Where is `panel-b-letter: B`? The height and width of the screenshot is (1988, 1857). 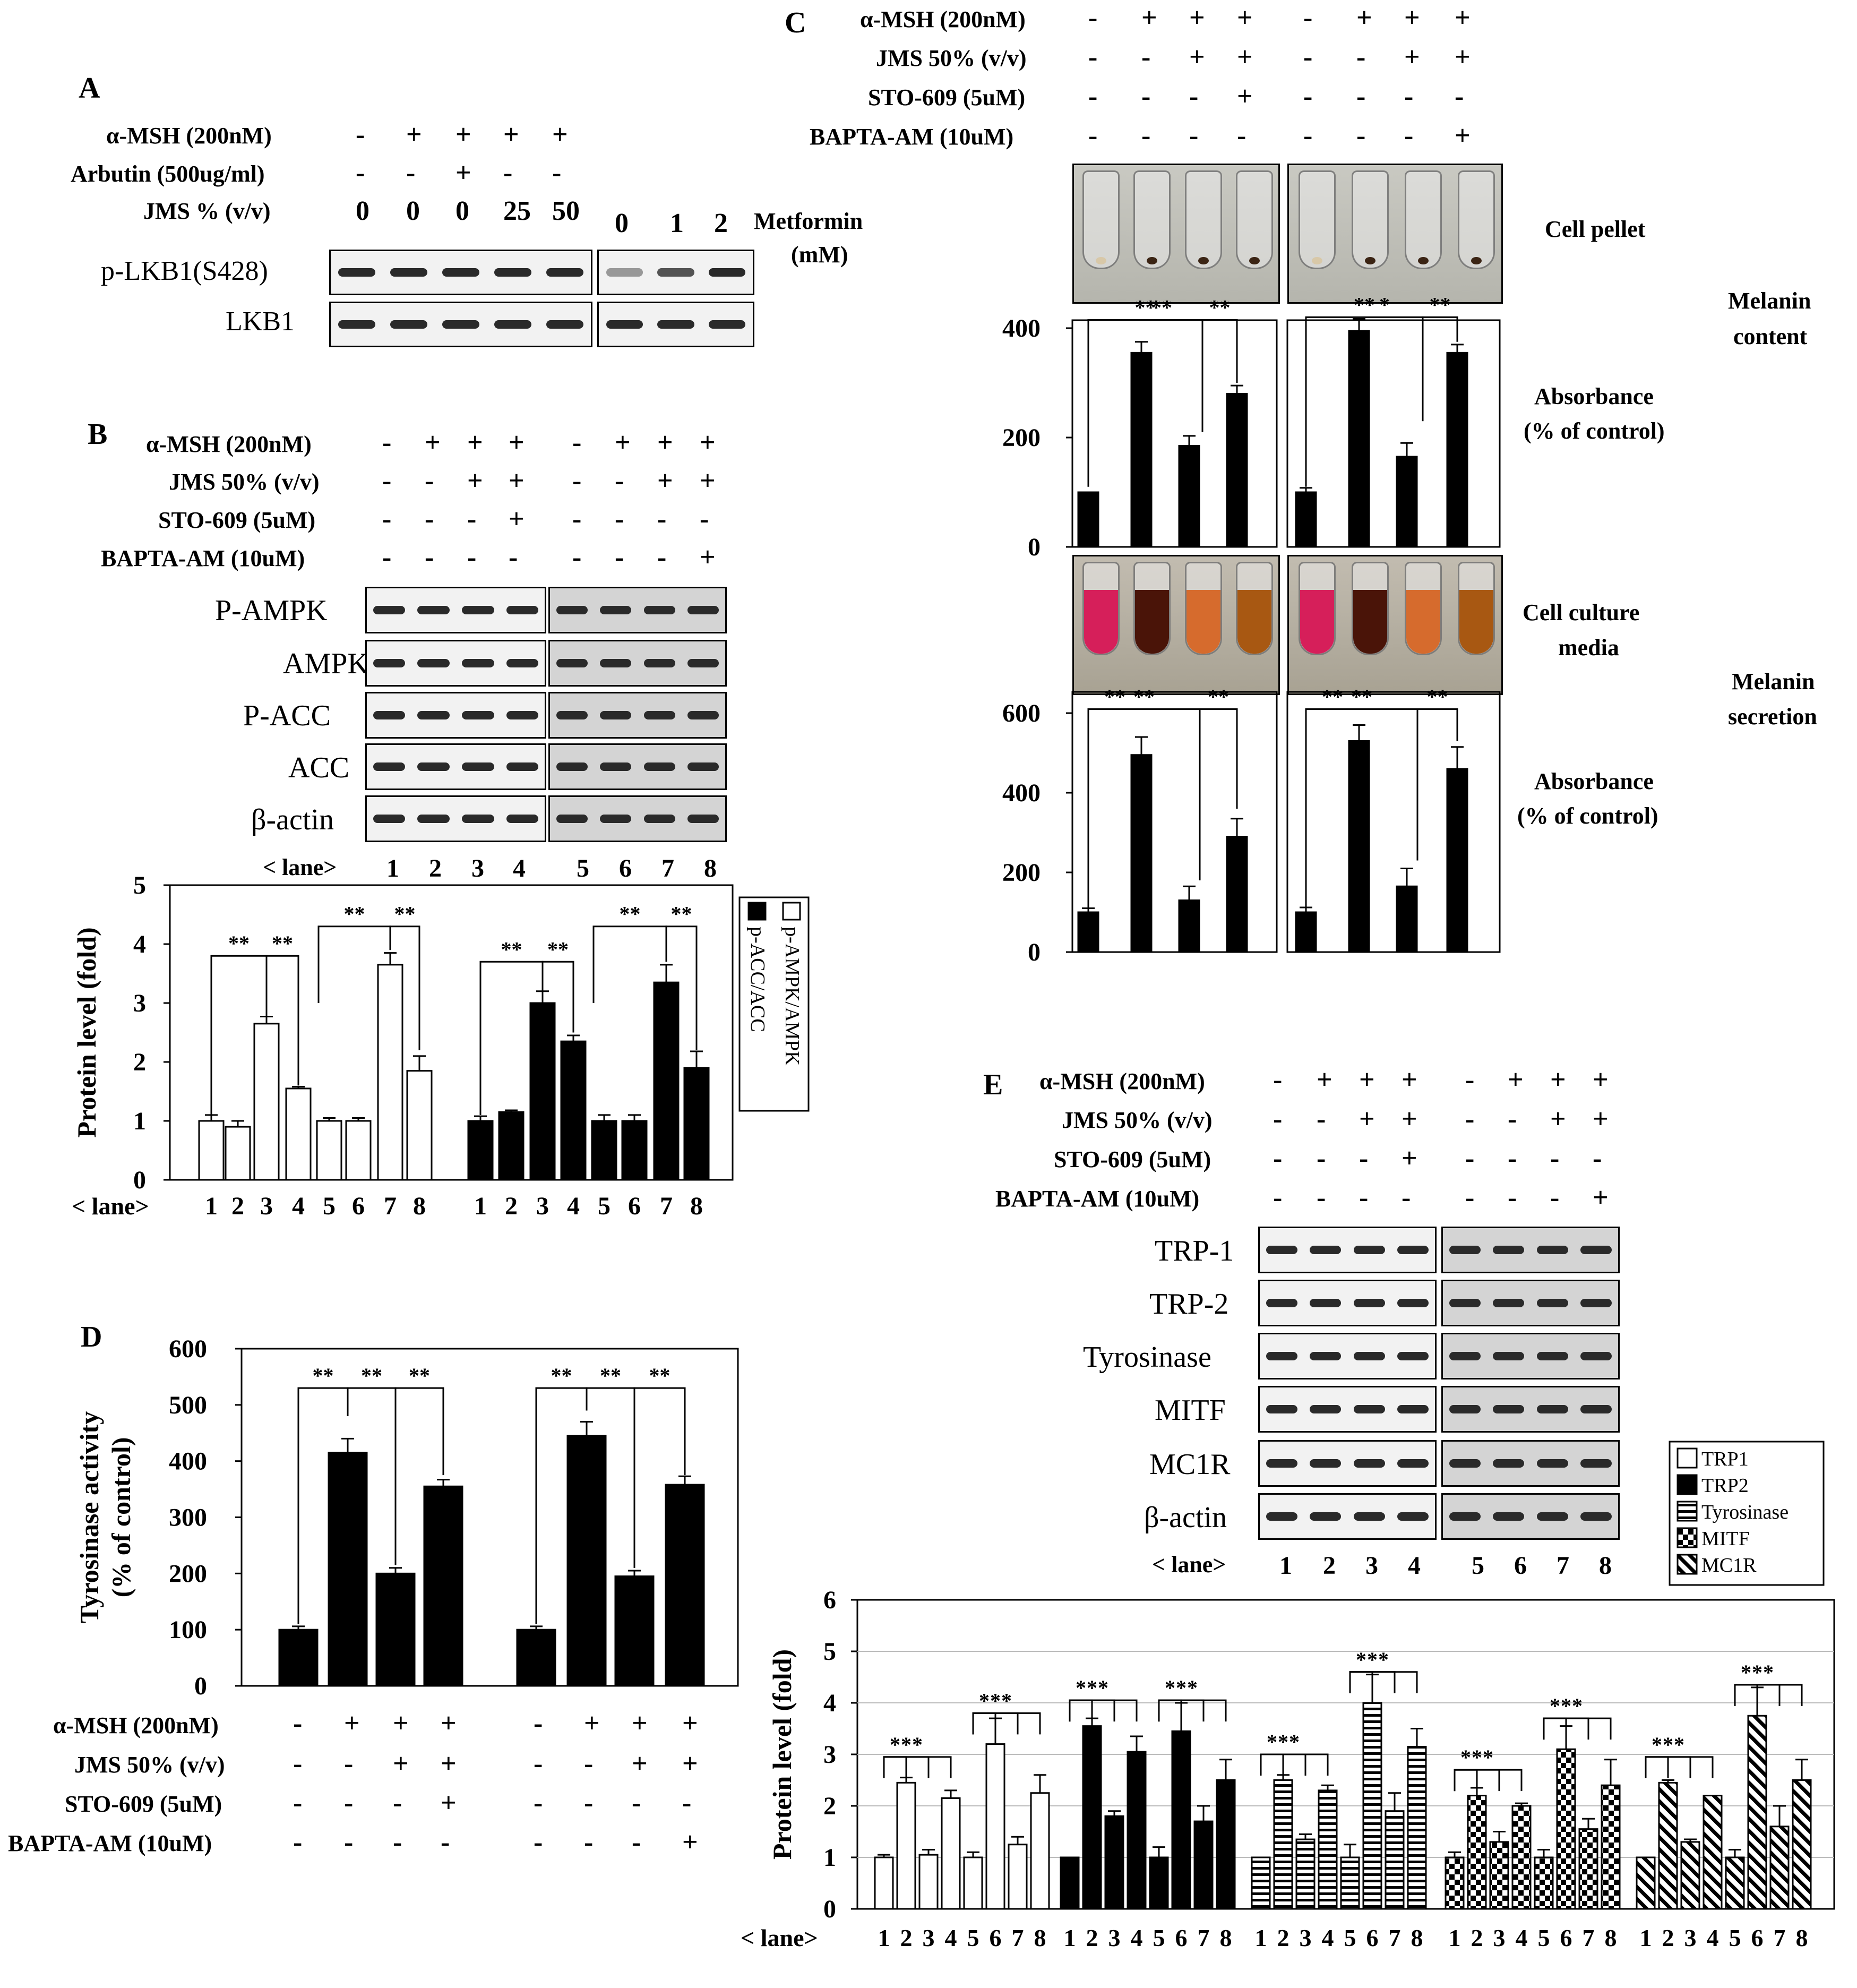 panel-b-letter: B is located at coordinates (98, 434).